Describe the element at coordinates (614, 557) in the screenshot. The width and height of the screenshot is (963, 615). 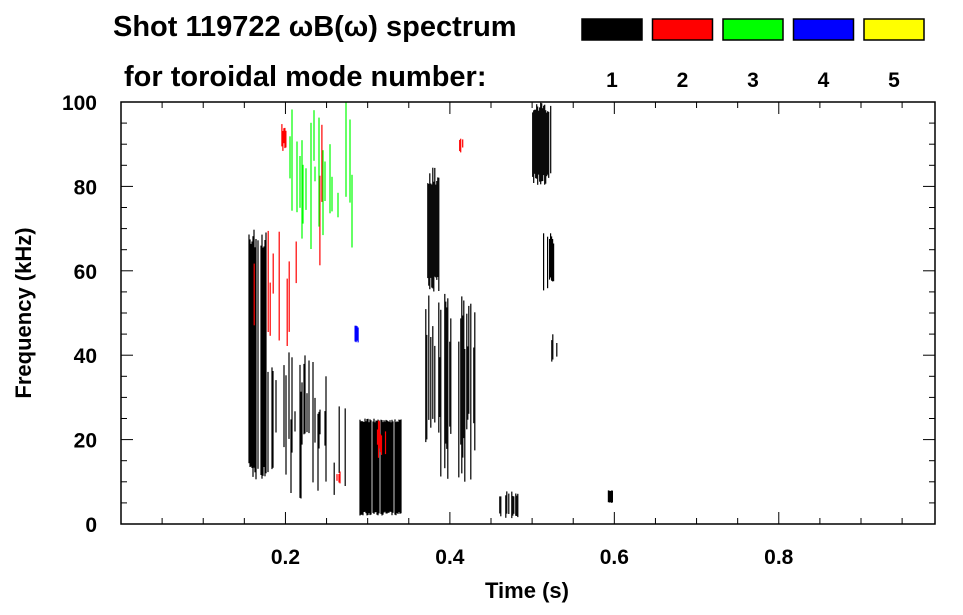
I see `x-tick-label: 0.6` at that location.